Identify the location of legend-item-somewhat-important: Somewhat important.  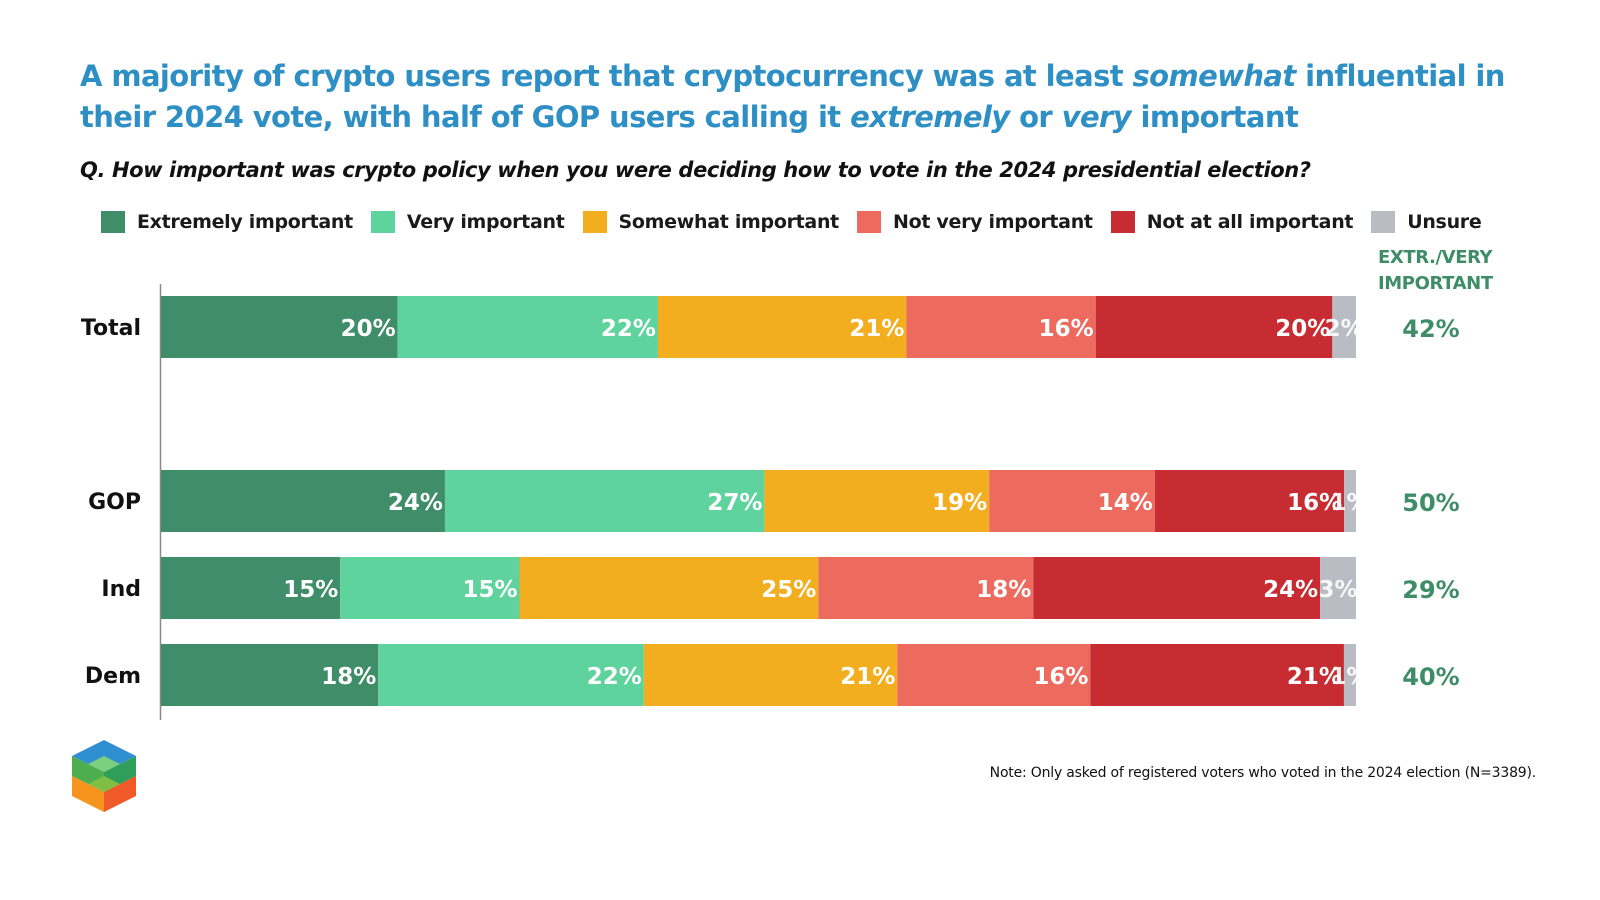
(711, 222).